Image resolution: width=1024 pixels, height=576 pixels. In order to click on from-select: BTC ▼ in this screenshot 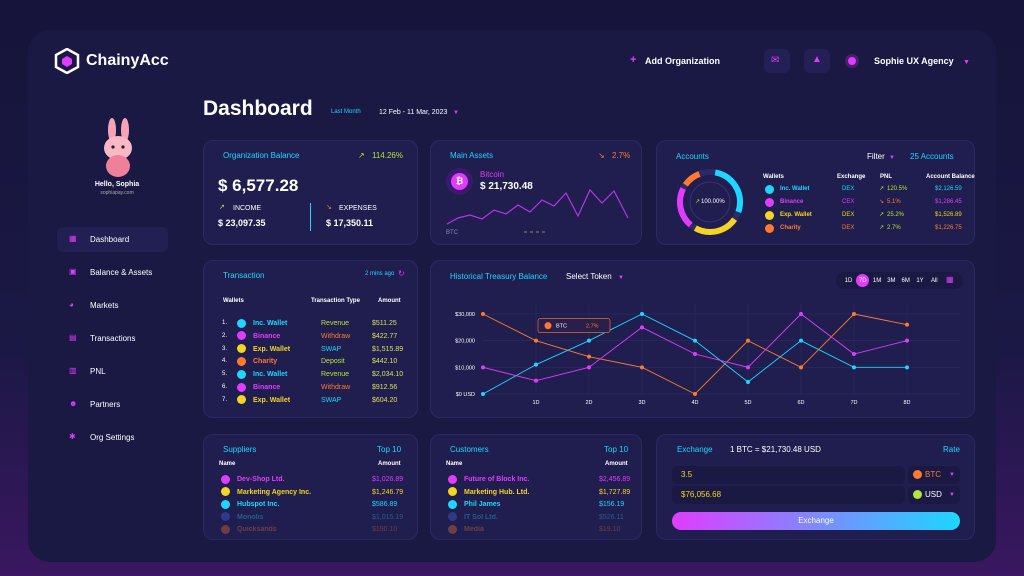, I will do `click(934, 475)`.